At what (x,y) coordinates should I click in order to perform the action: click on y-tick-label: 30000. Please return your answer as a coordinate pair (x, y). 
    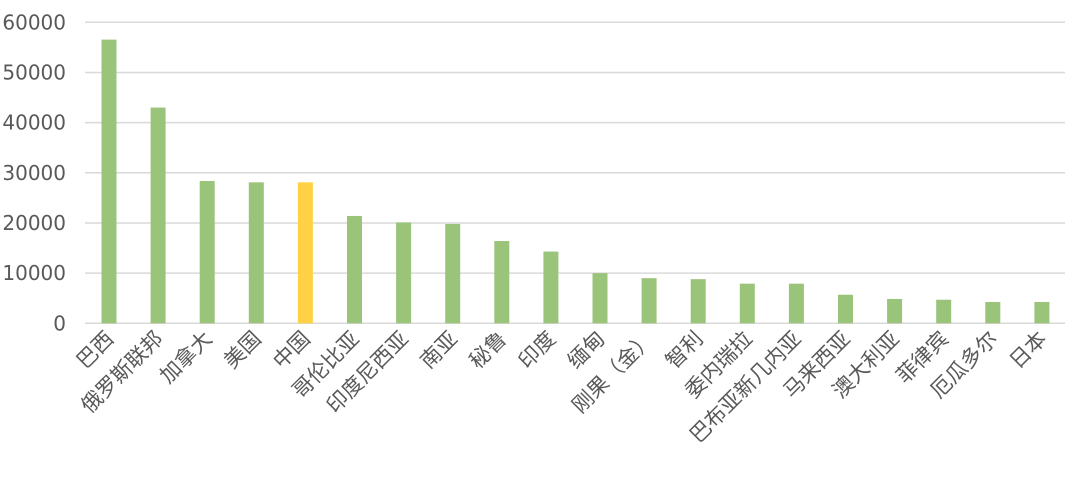
    Looking at the image, I should click on (34, 173).